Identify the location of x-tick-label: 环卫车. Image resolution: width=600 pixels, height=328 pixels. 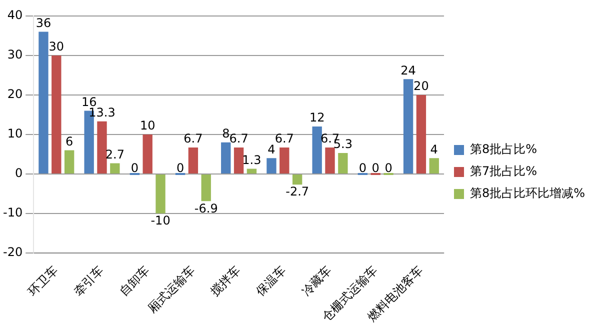
(43, 281).